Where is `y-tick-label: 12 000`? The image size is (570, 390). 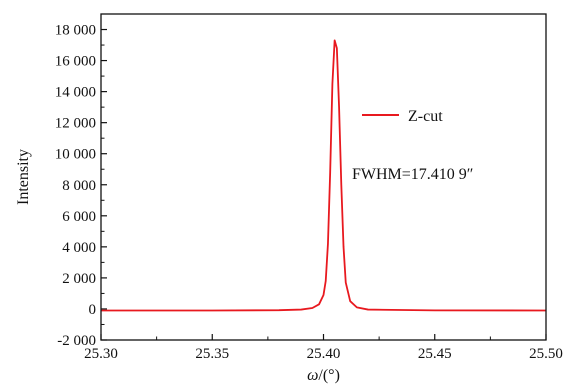
y-tick-label: 12 000 is located at coordinates (75, 124).